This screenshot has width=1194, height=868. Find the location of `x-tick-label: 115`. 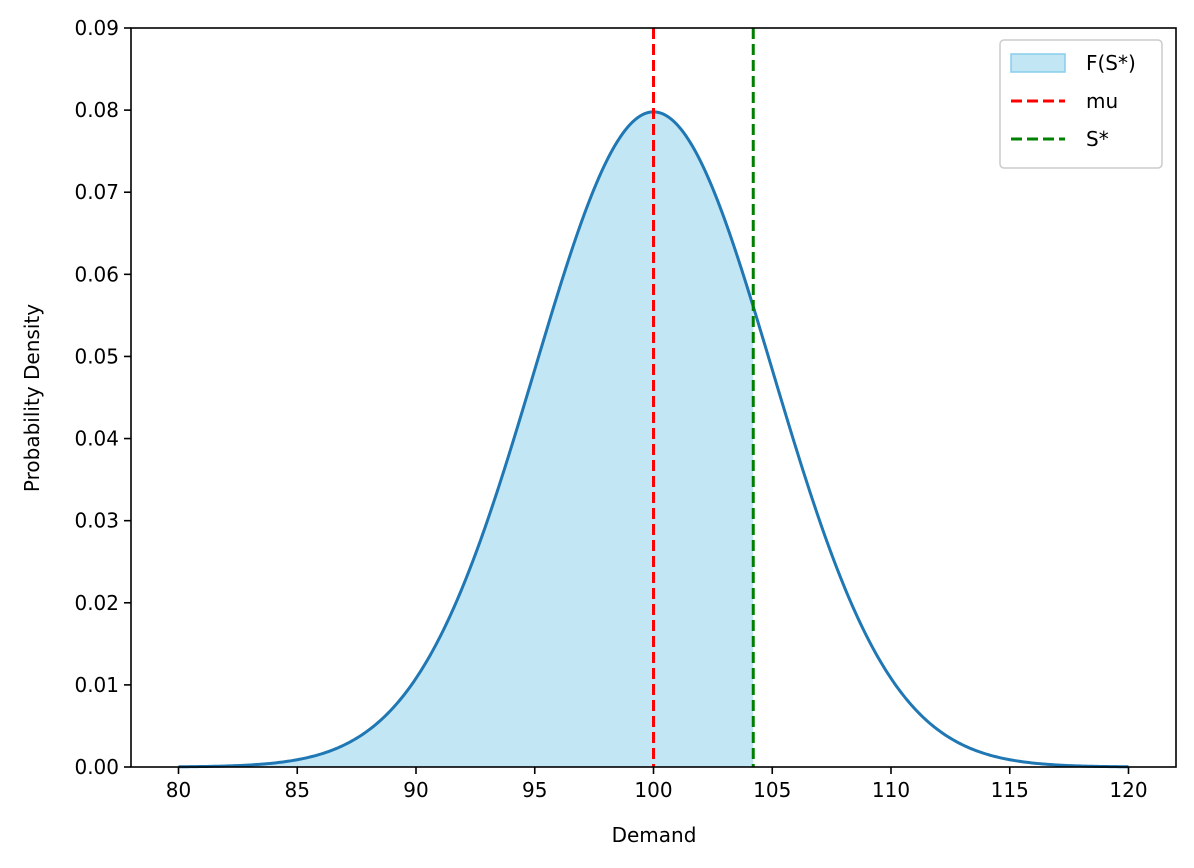

x-tick-label: 115 is located at coordinates (1010, 790).